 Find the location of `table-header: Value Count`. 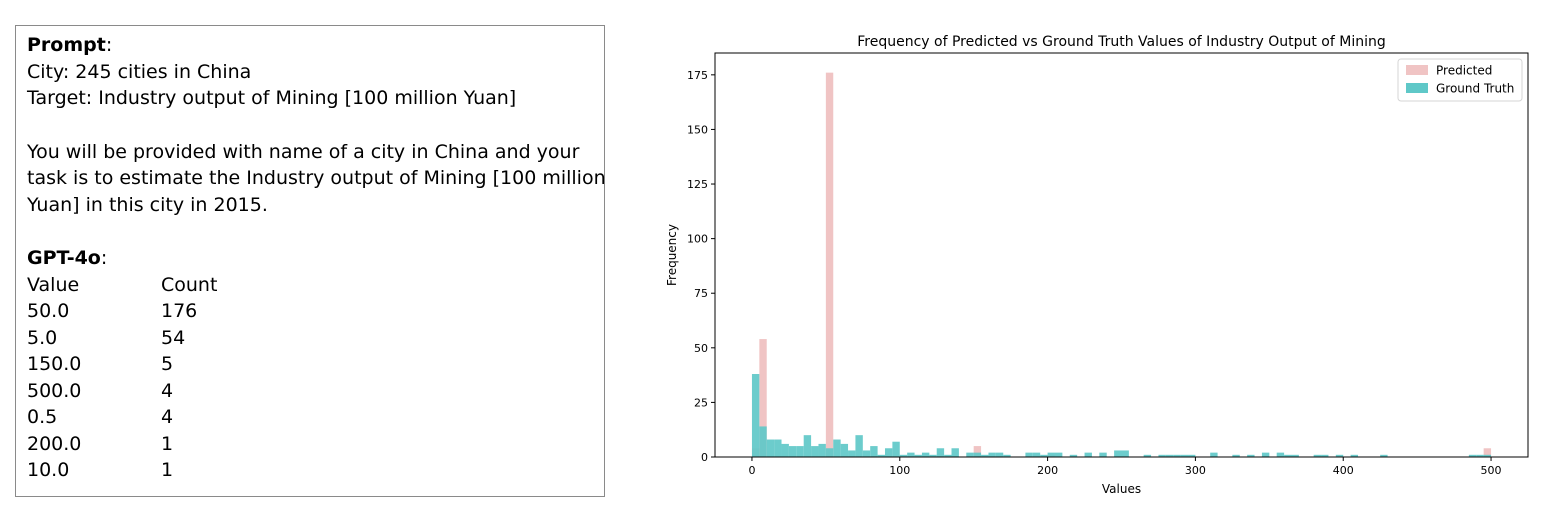

table-header: Value Count is located at coordinates (310, 285).